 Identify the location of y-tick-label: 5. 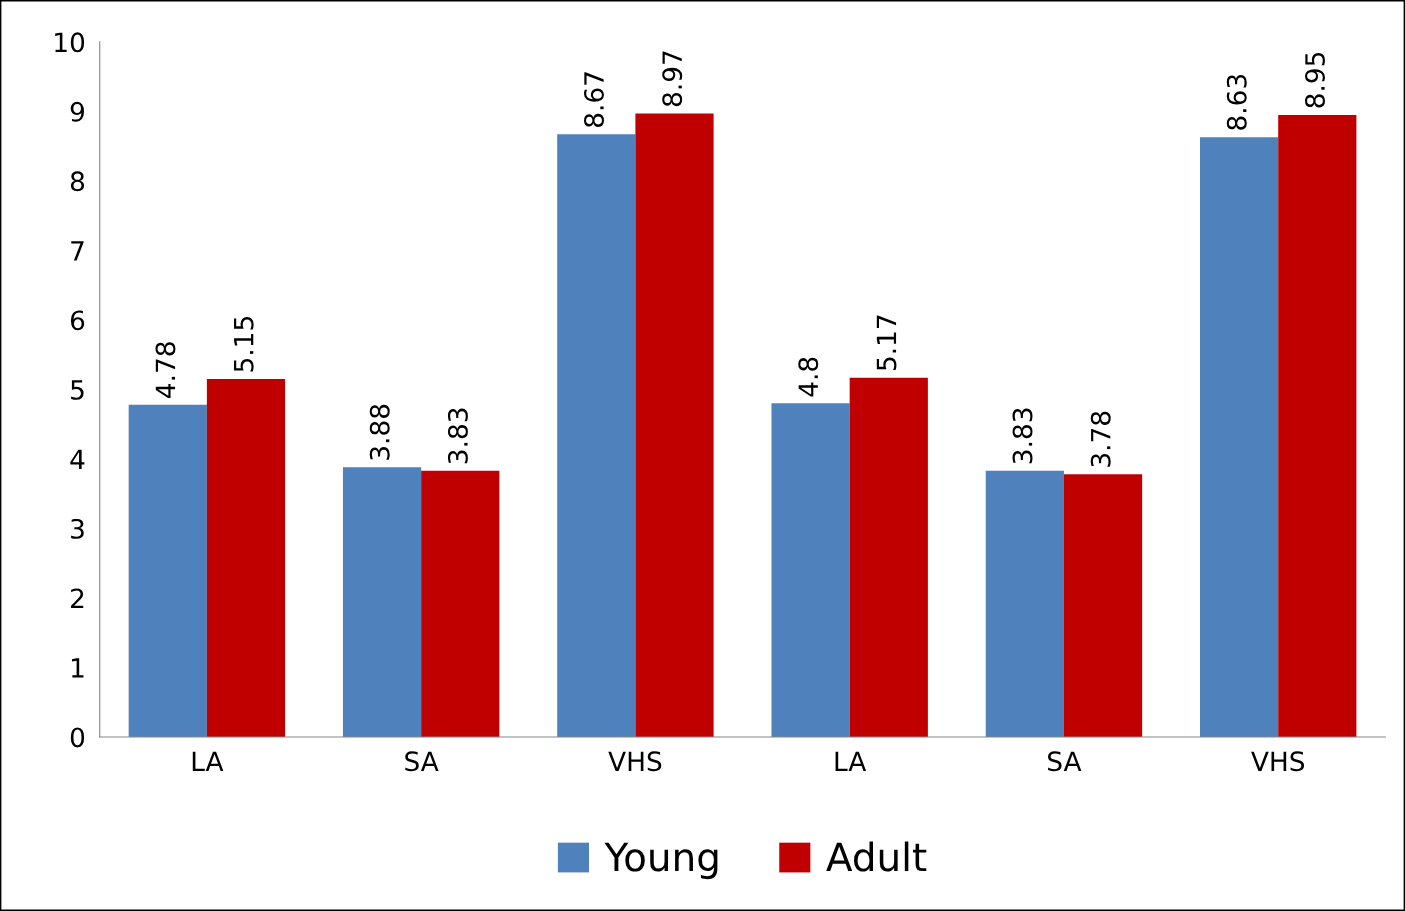
(77, 390).